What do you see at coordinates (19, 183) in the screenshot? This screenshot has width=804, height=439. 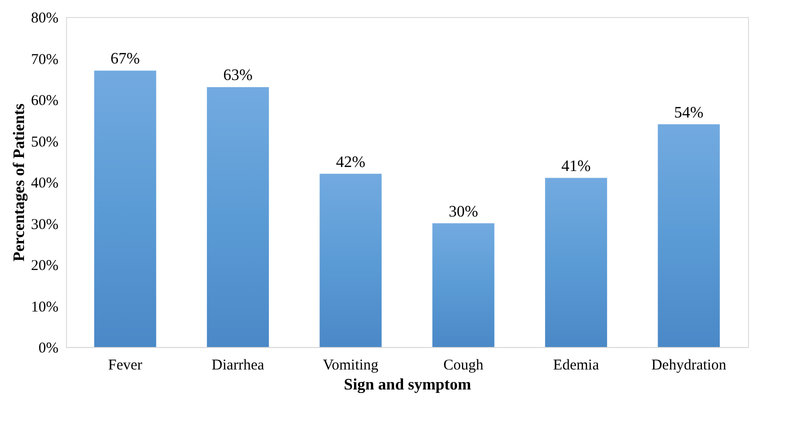 I see `y-axis-title: Percentages of Patients` at bounding box center [19, 183].